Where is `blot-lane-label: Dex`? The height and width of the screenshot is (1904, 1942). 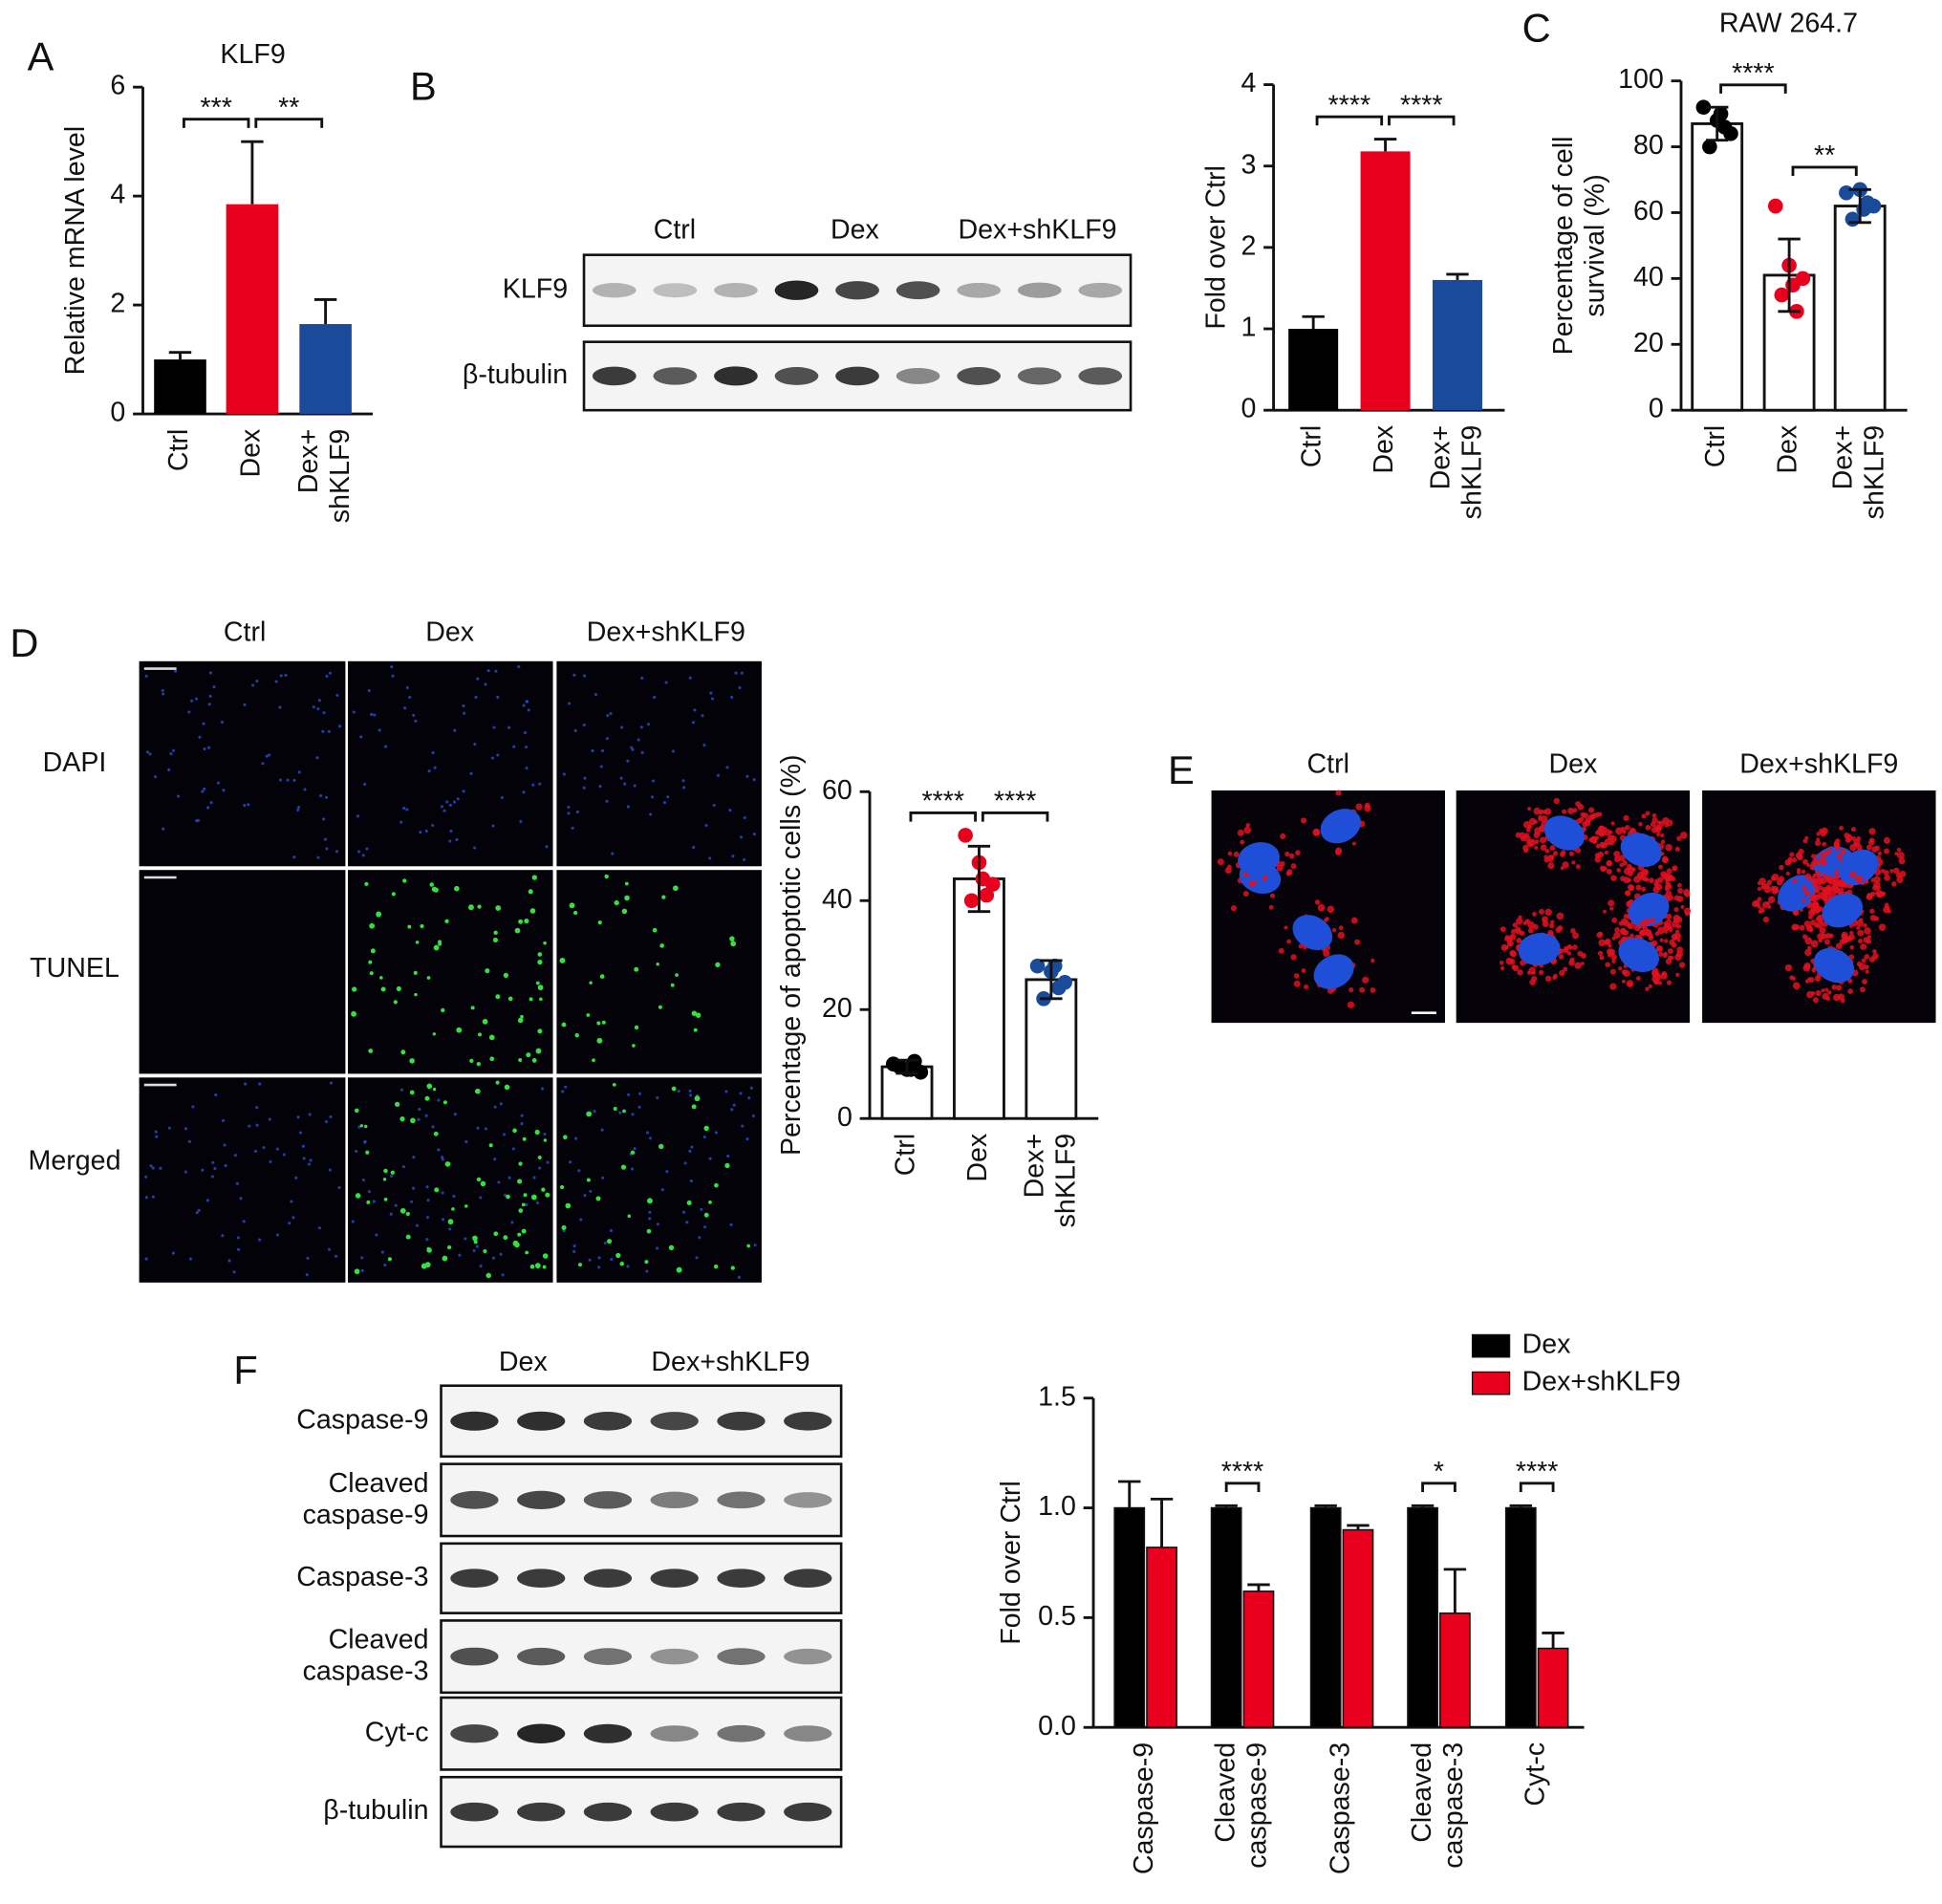
blot-lane-label: Dex is located at coordinates (855, 231).